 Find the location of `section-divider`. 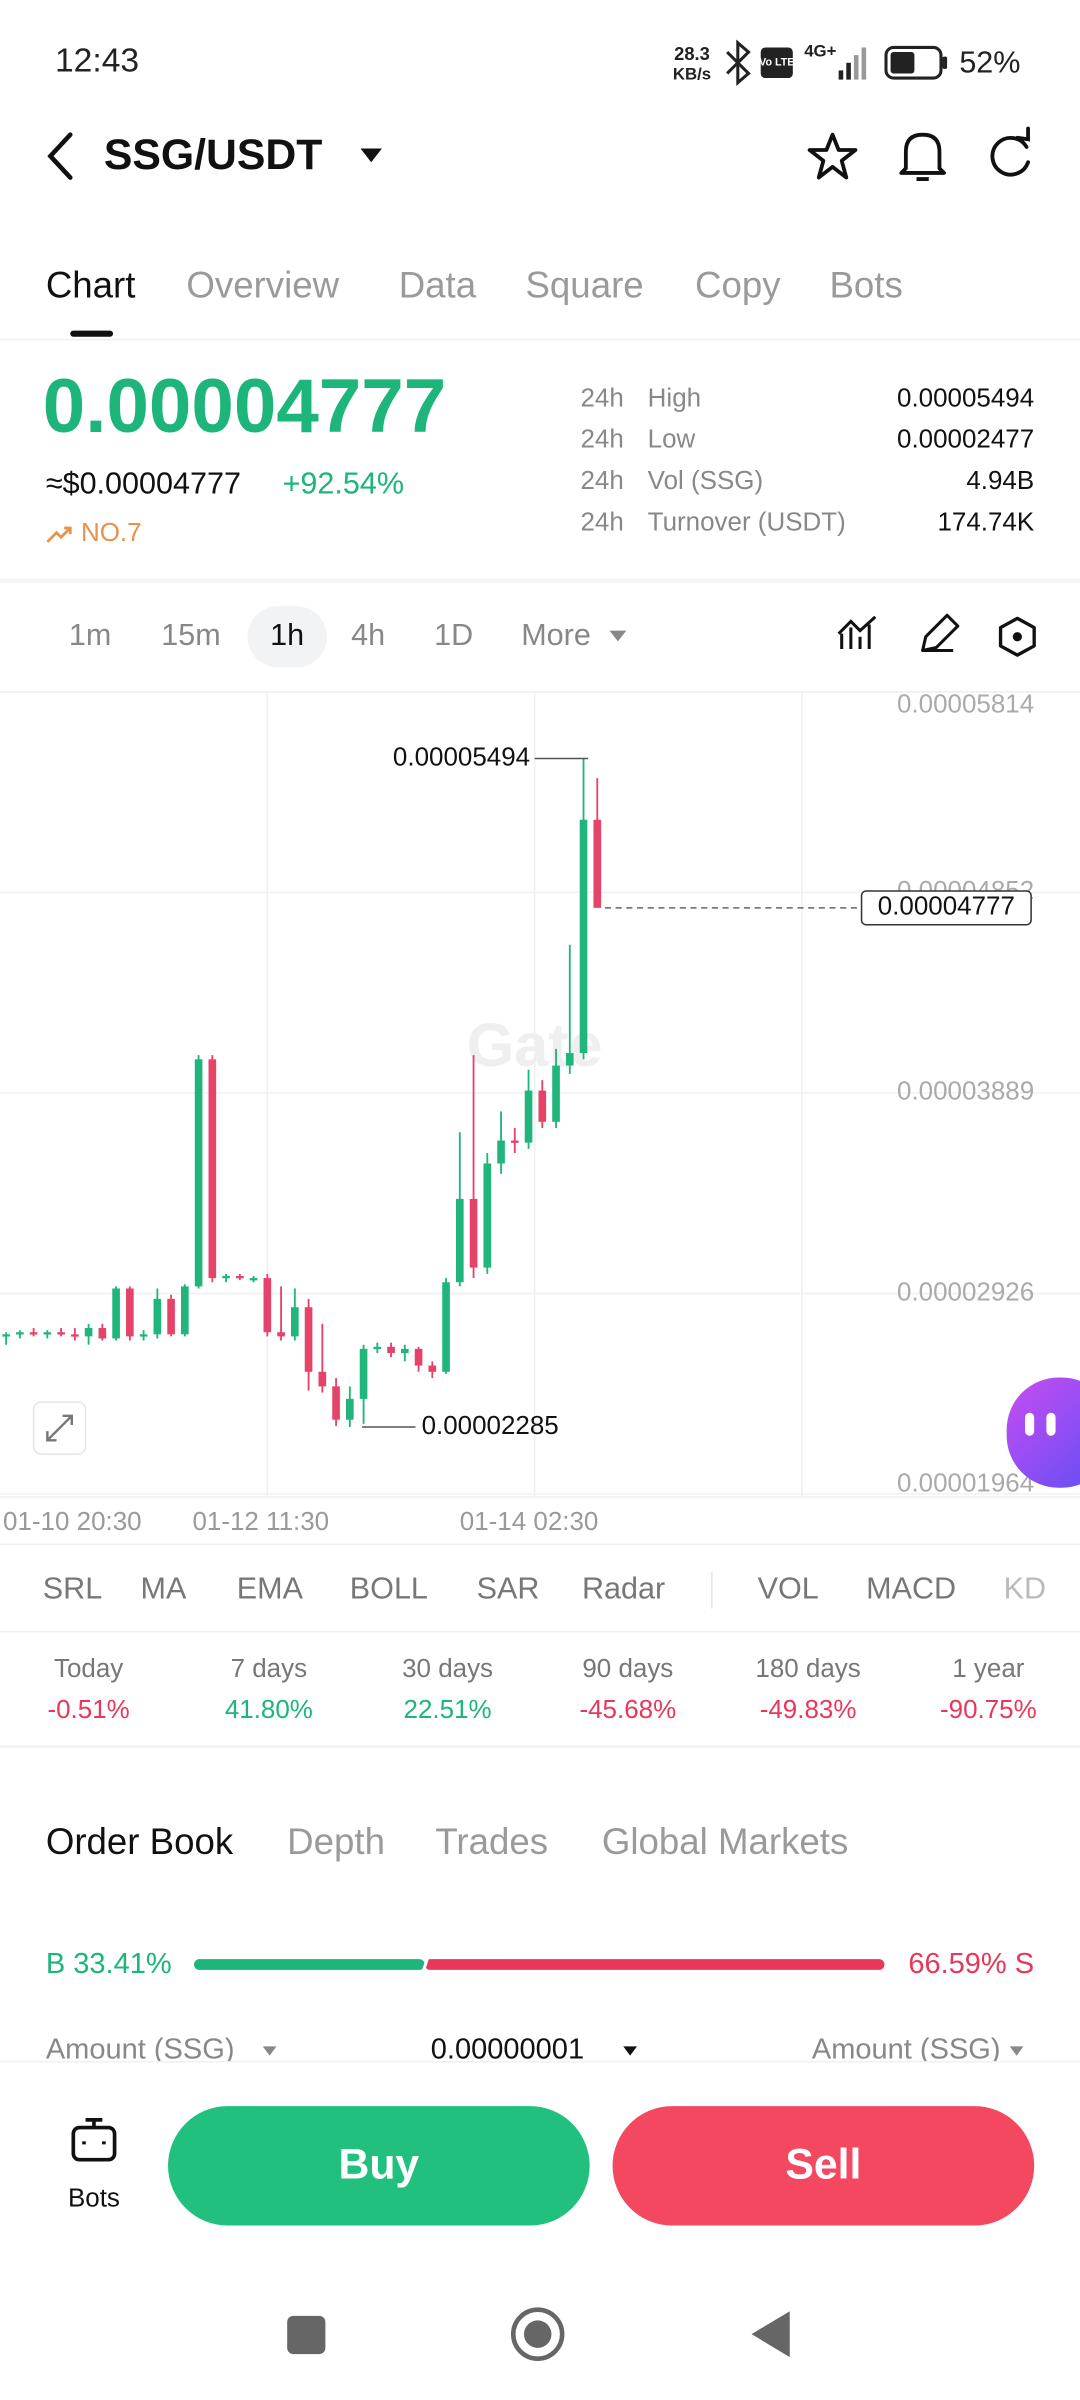

section-divider is located at coordinates (540, 1746).